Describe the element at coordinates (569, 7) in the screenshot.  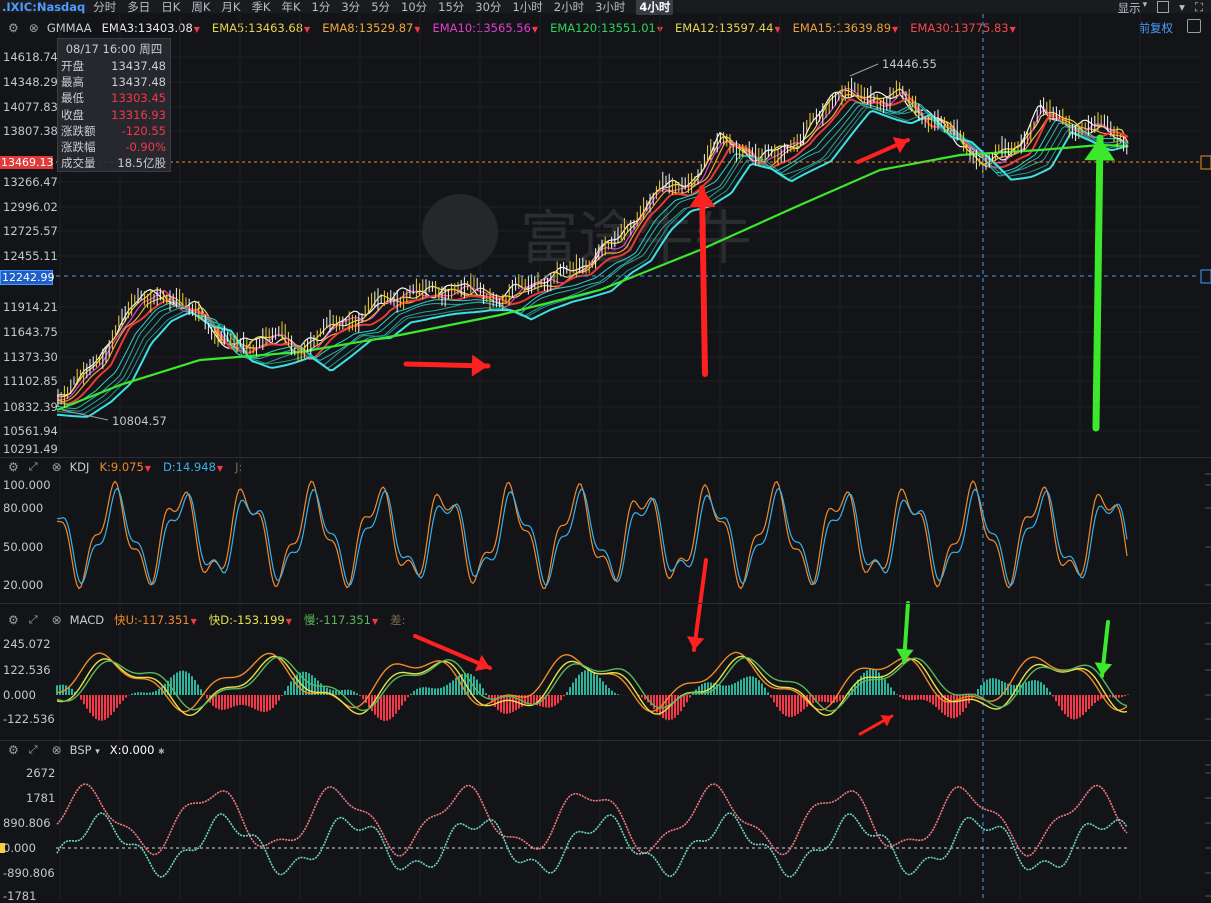
I see `timeframe-14: 2小时` at that location.